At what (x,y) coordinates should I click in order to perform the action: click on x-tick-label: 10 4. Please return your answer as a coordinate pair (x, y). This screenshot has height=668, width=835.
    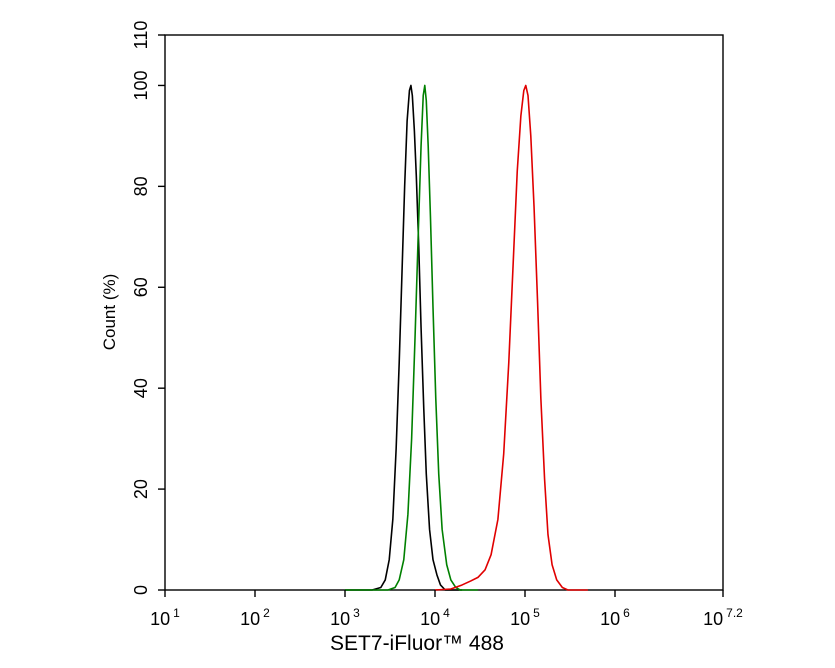
    Looking at the image, I should click on (435, 617).